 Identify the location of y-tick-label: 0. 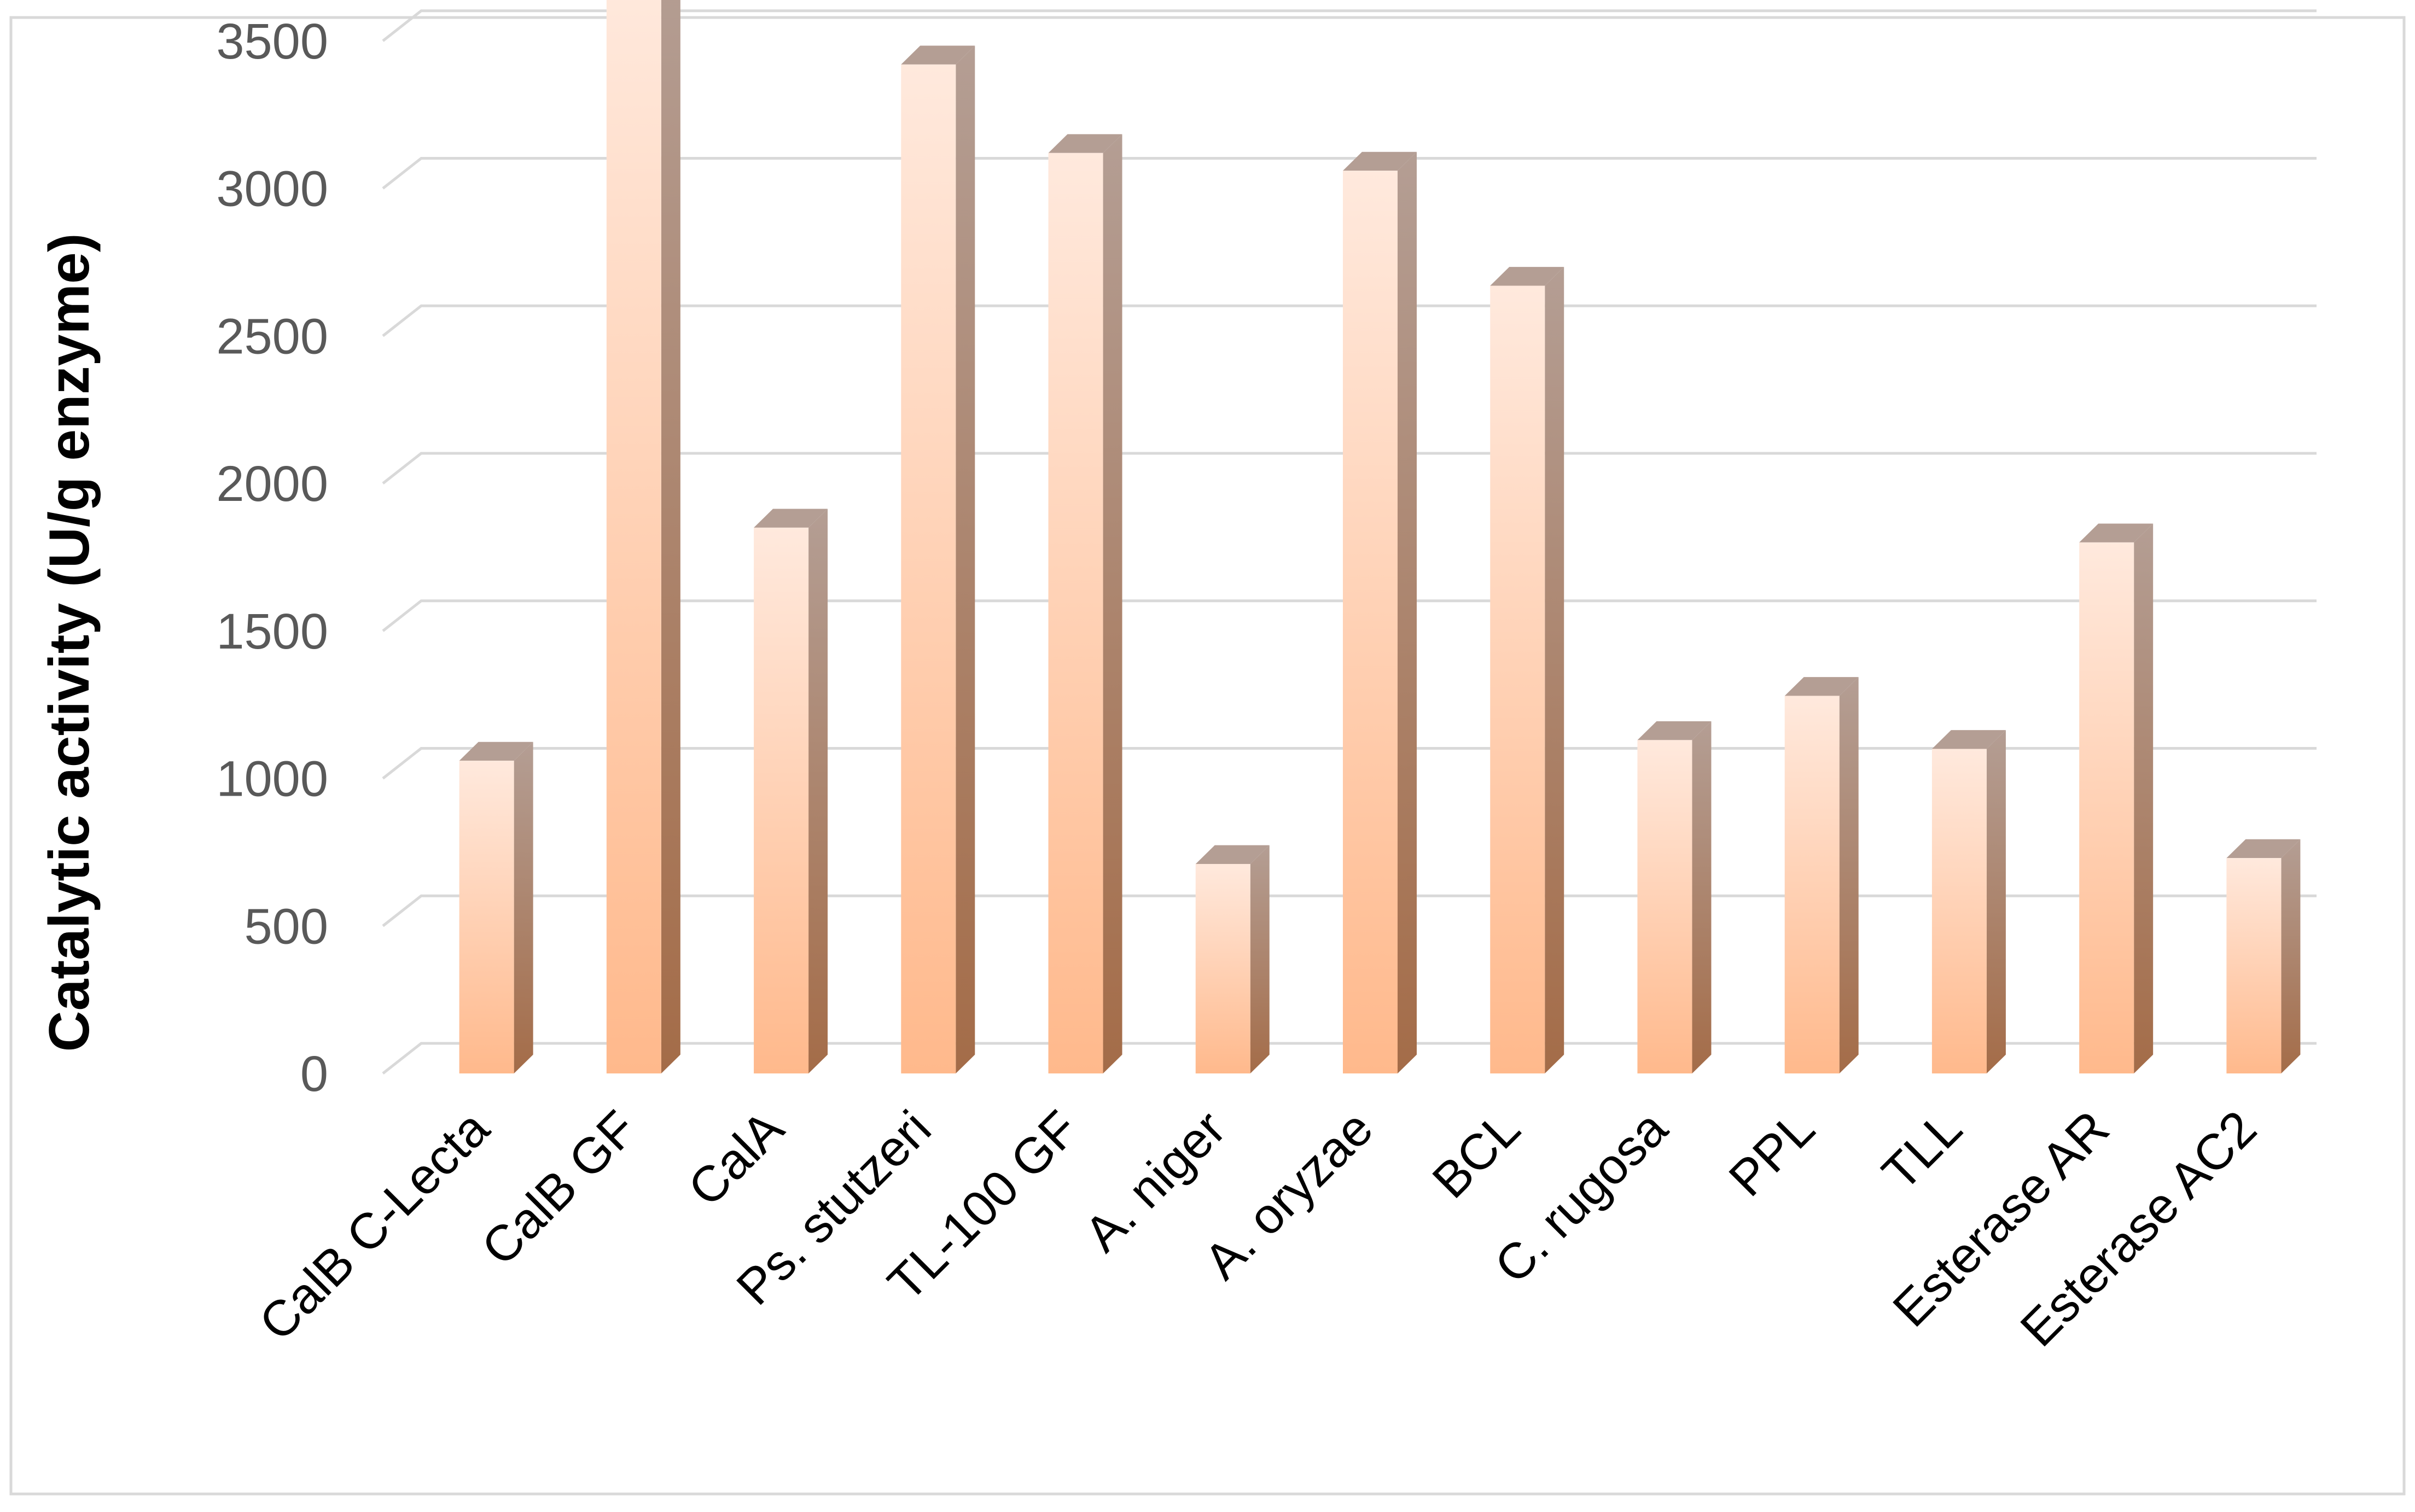
(314, 1074).